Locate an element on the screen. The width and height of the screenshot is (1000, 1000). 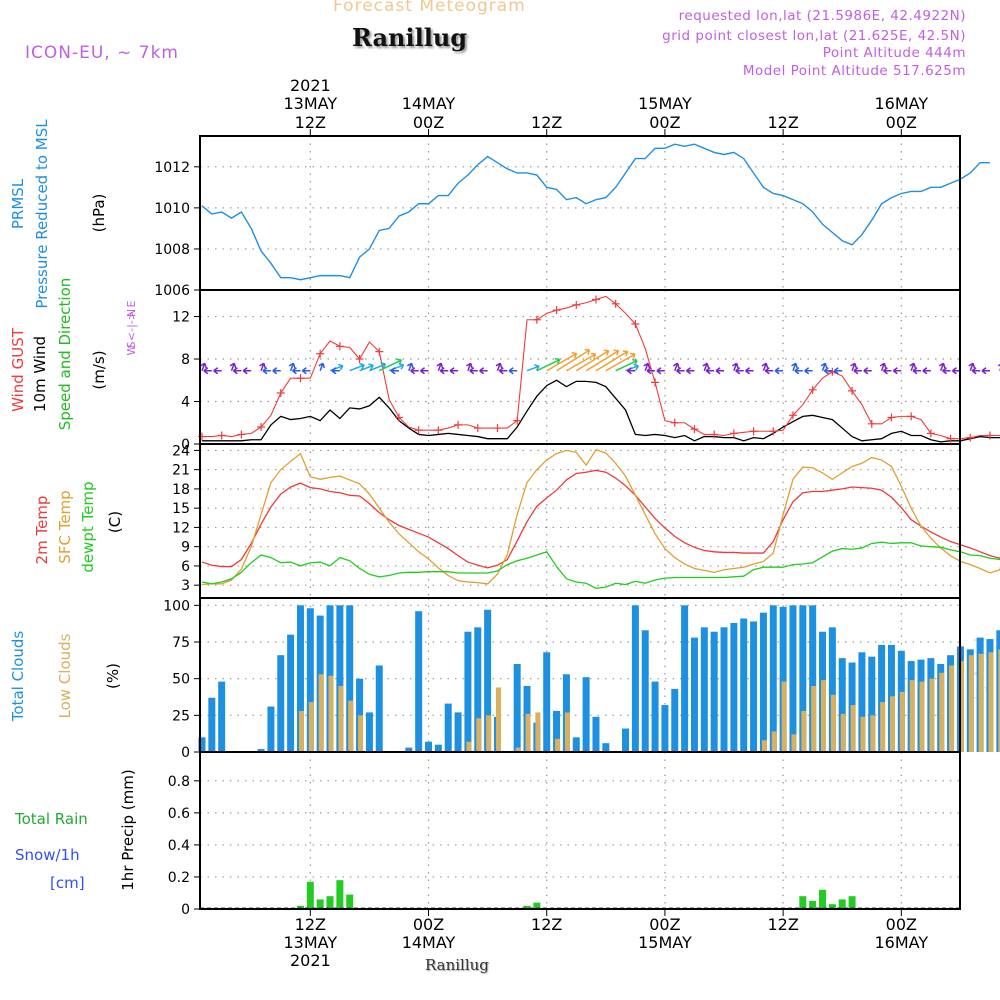
wind-gust-label: Wind GUST is located at coordinates (18, 369).